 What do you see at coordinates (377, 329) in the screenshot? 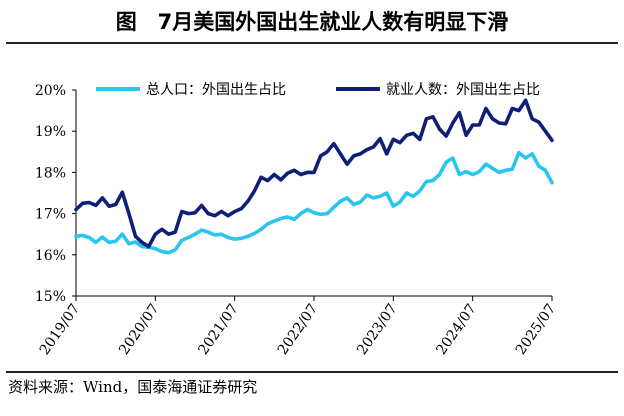
I see `x-tick-label: 2023/07` at bounding box center [377, 329].